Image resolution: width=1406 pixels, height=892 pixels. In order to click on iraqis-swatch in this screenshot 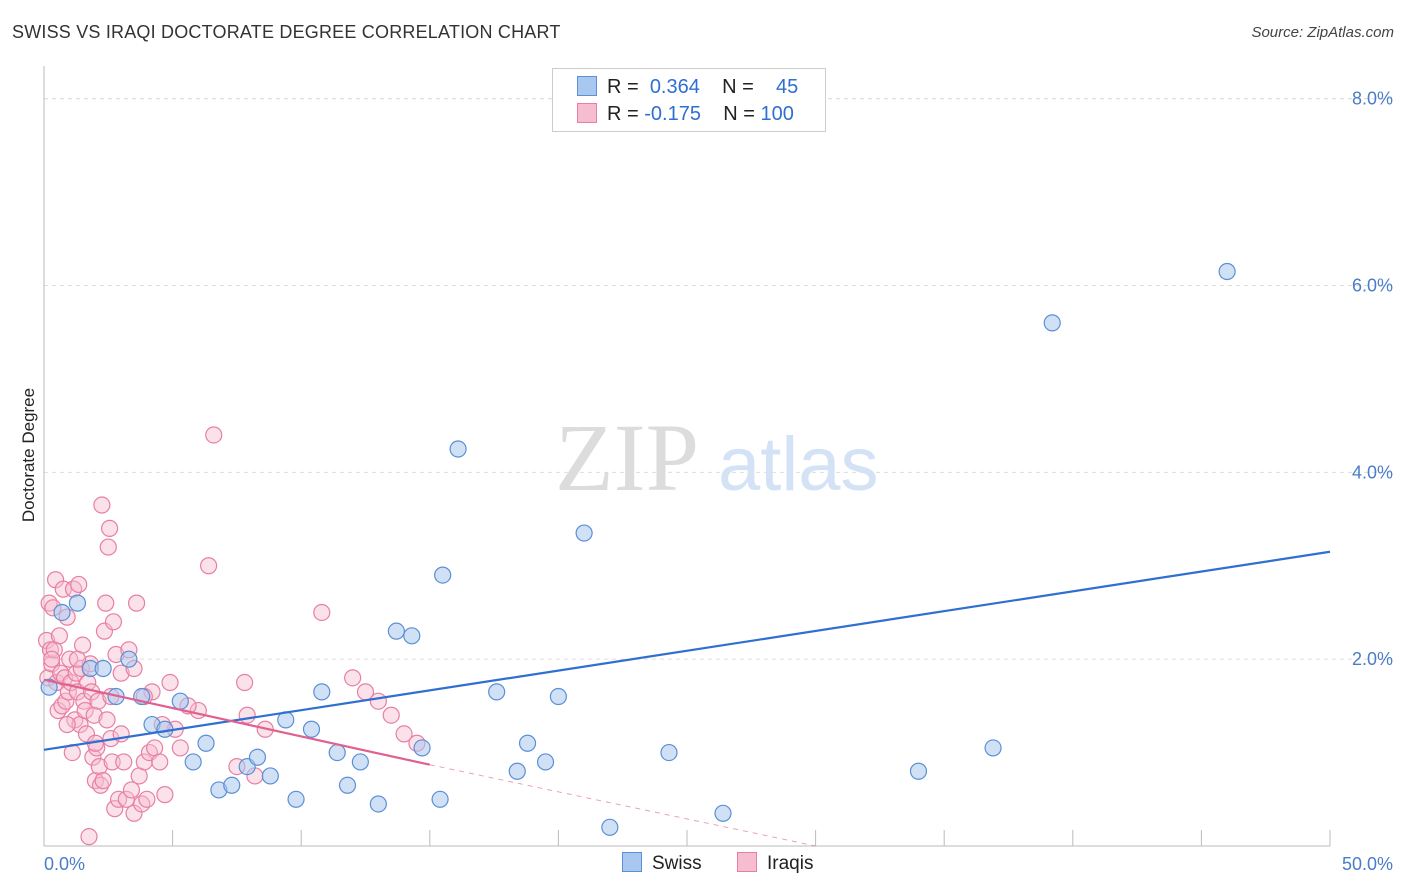, I will do `click(587, 113)`.